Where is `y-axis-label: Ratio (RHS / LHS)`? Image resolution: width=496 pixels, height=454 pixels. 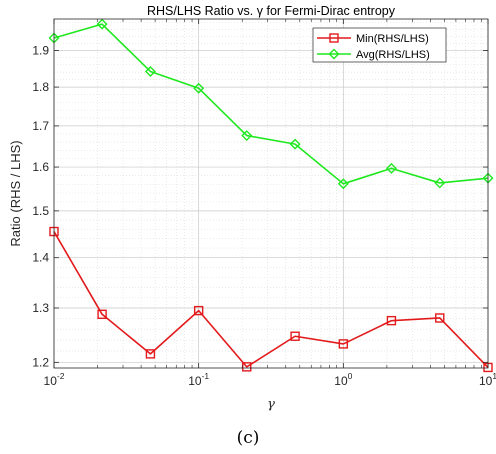
y-axis-label: Ratio (RHS / LHS) is located at coordinates (15, 193).